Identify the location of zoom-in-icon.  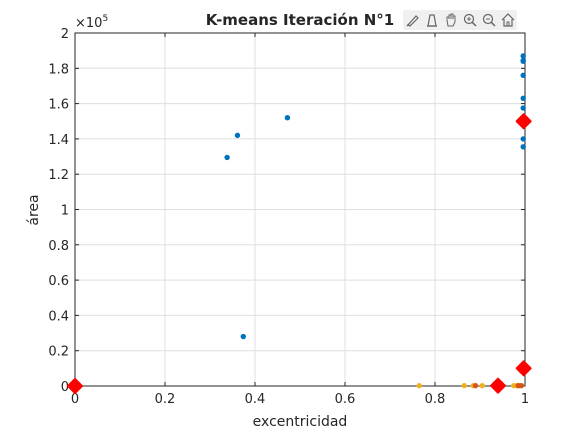
(470, 20).